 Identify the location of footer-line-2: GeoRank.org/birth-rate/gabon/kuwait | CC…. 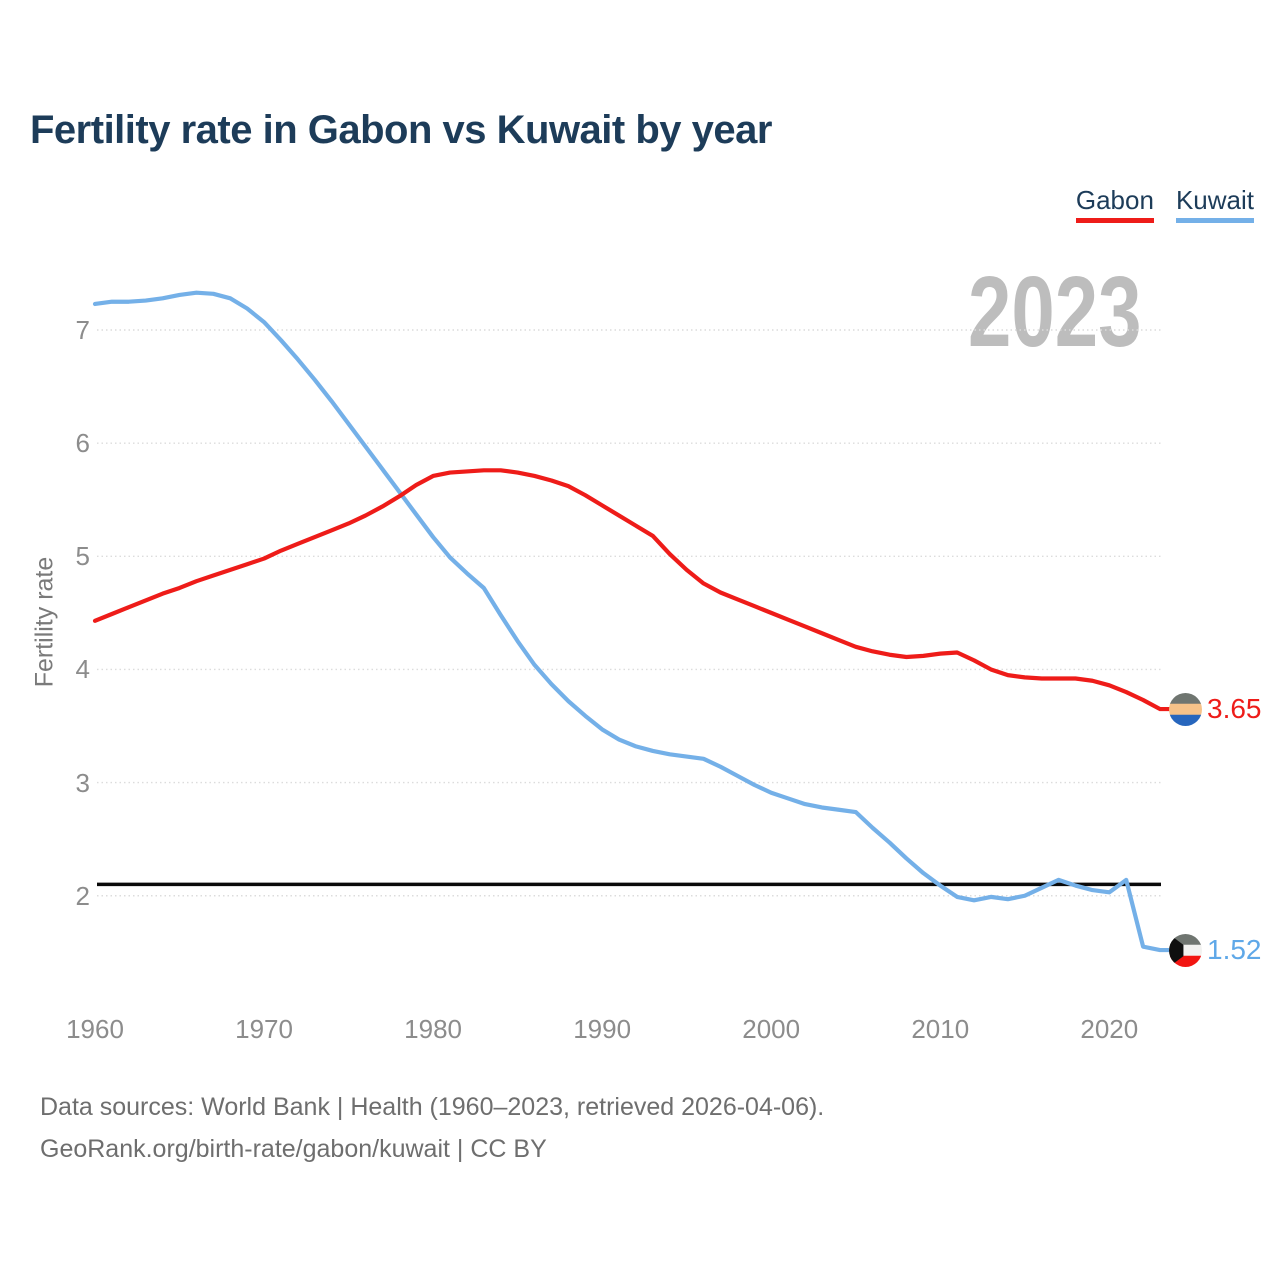
(293, 1149).